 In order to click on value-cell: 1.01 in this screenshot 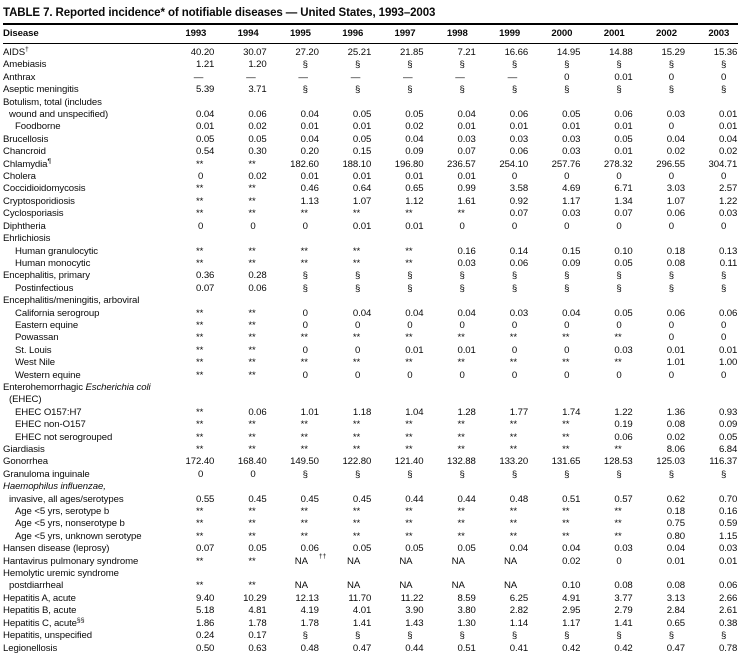, I will do `click(675, 363)`.